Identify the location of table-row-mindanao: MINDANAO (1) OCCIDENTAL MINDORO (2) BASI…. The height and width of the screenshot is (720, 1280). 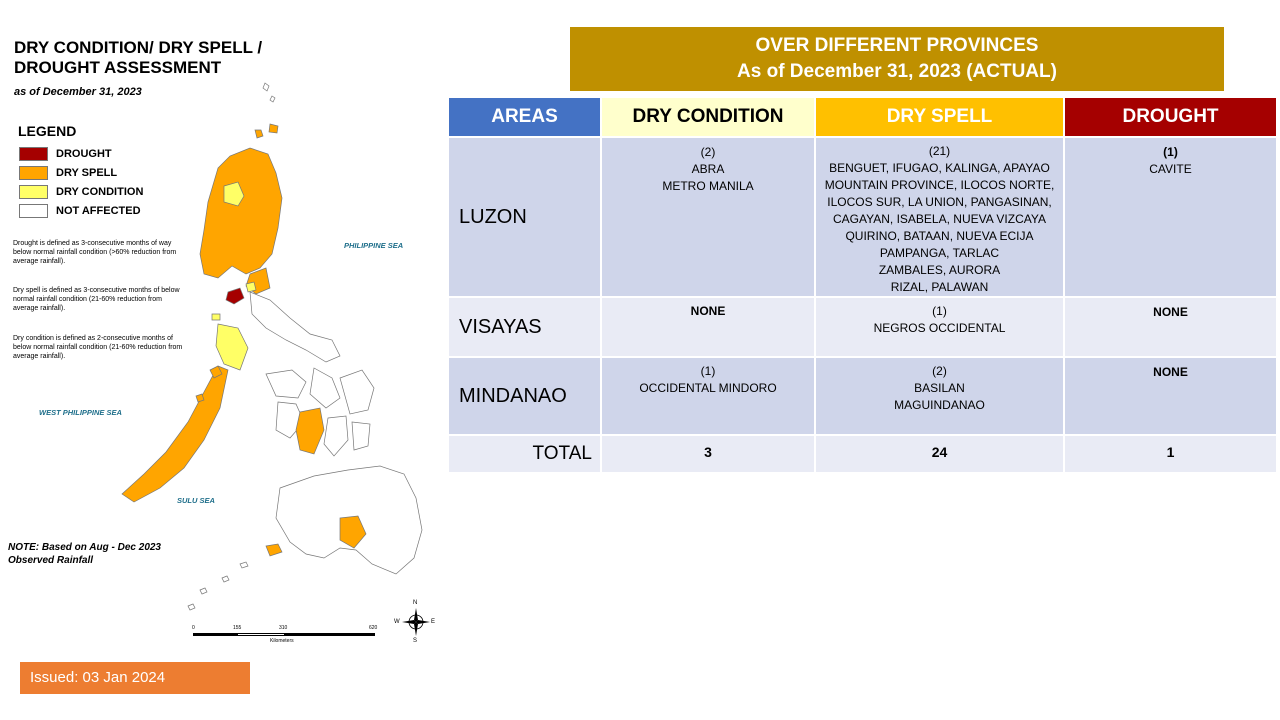
(862, 396).